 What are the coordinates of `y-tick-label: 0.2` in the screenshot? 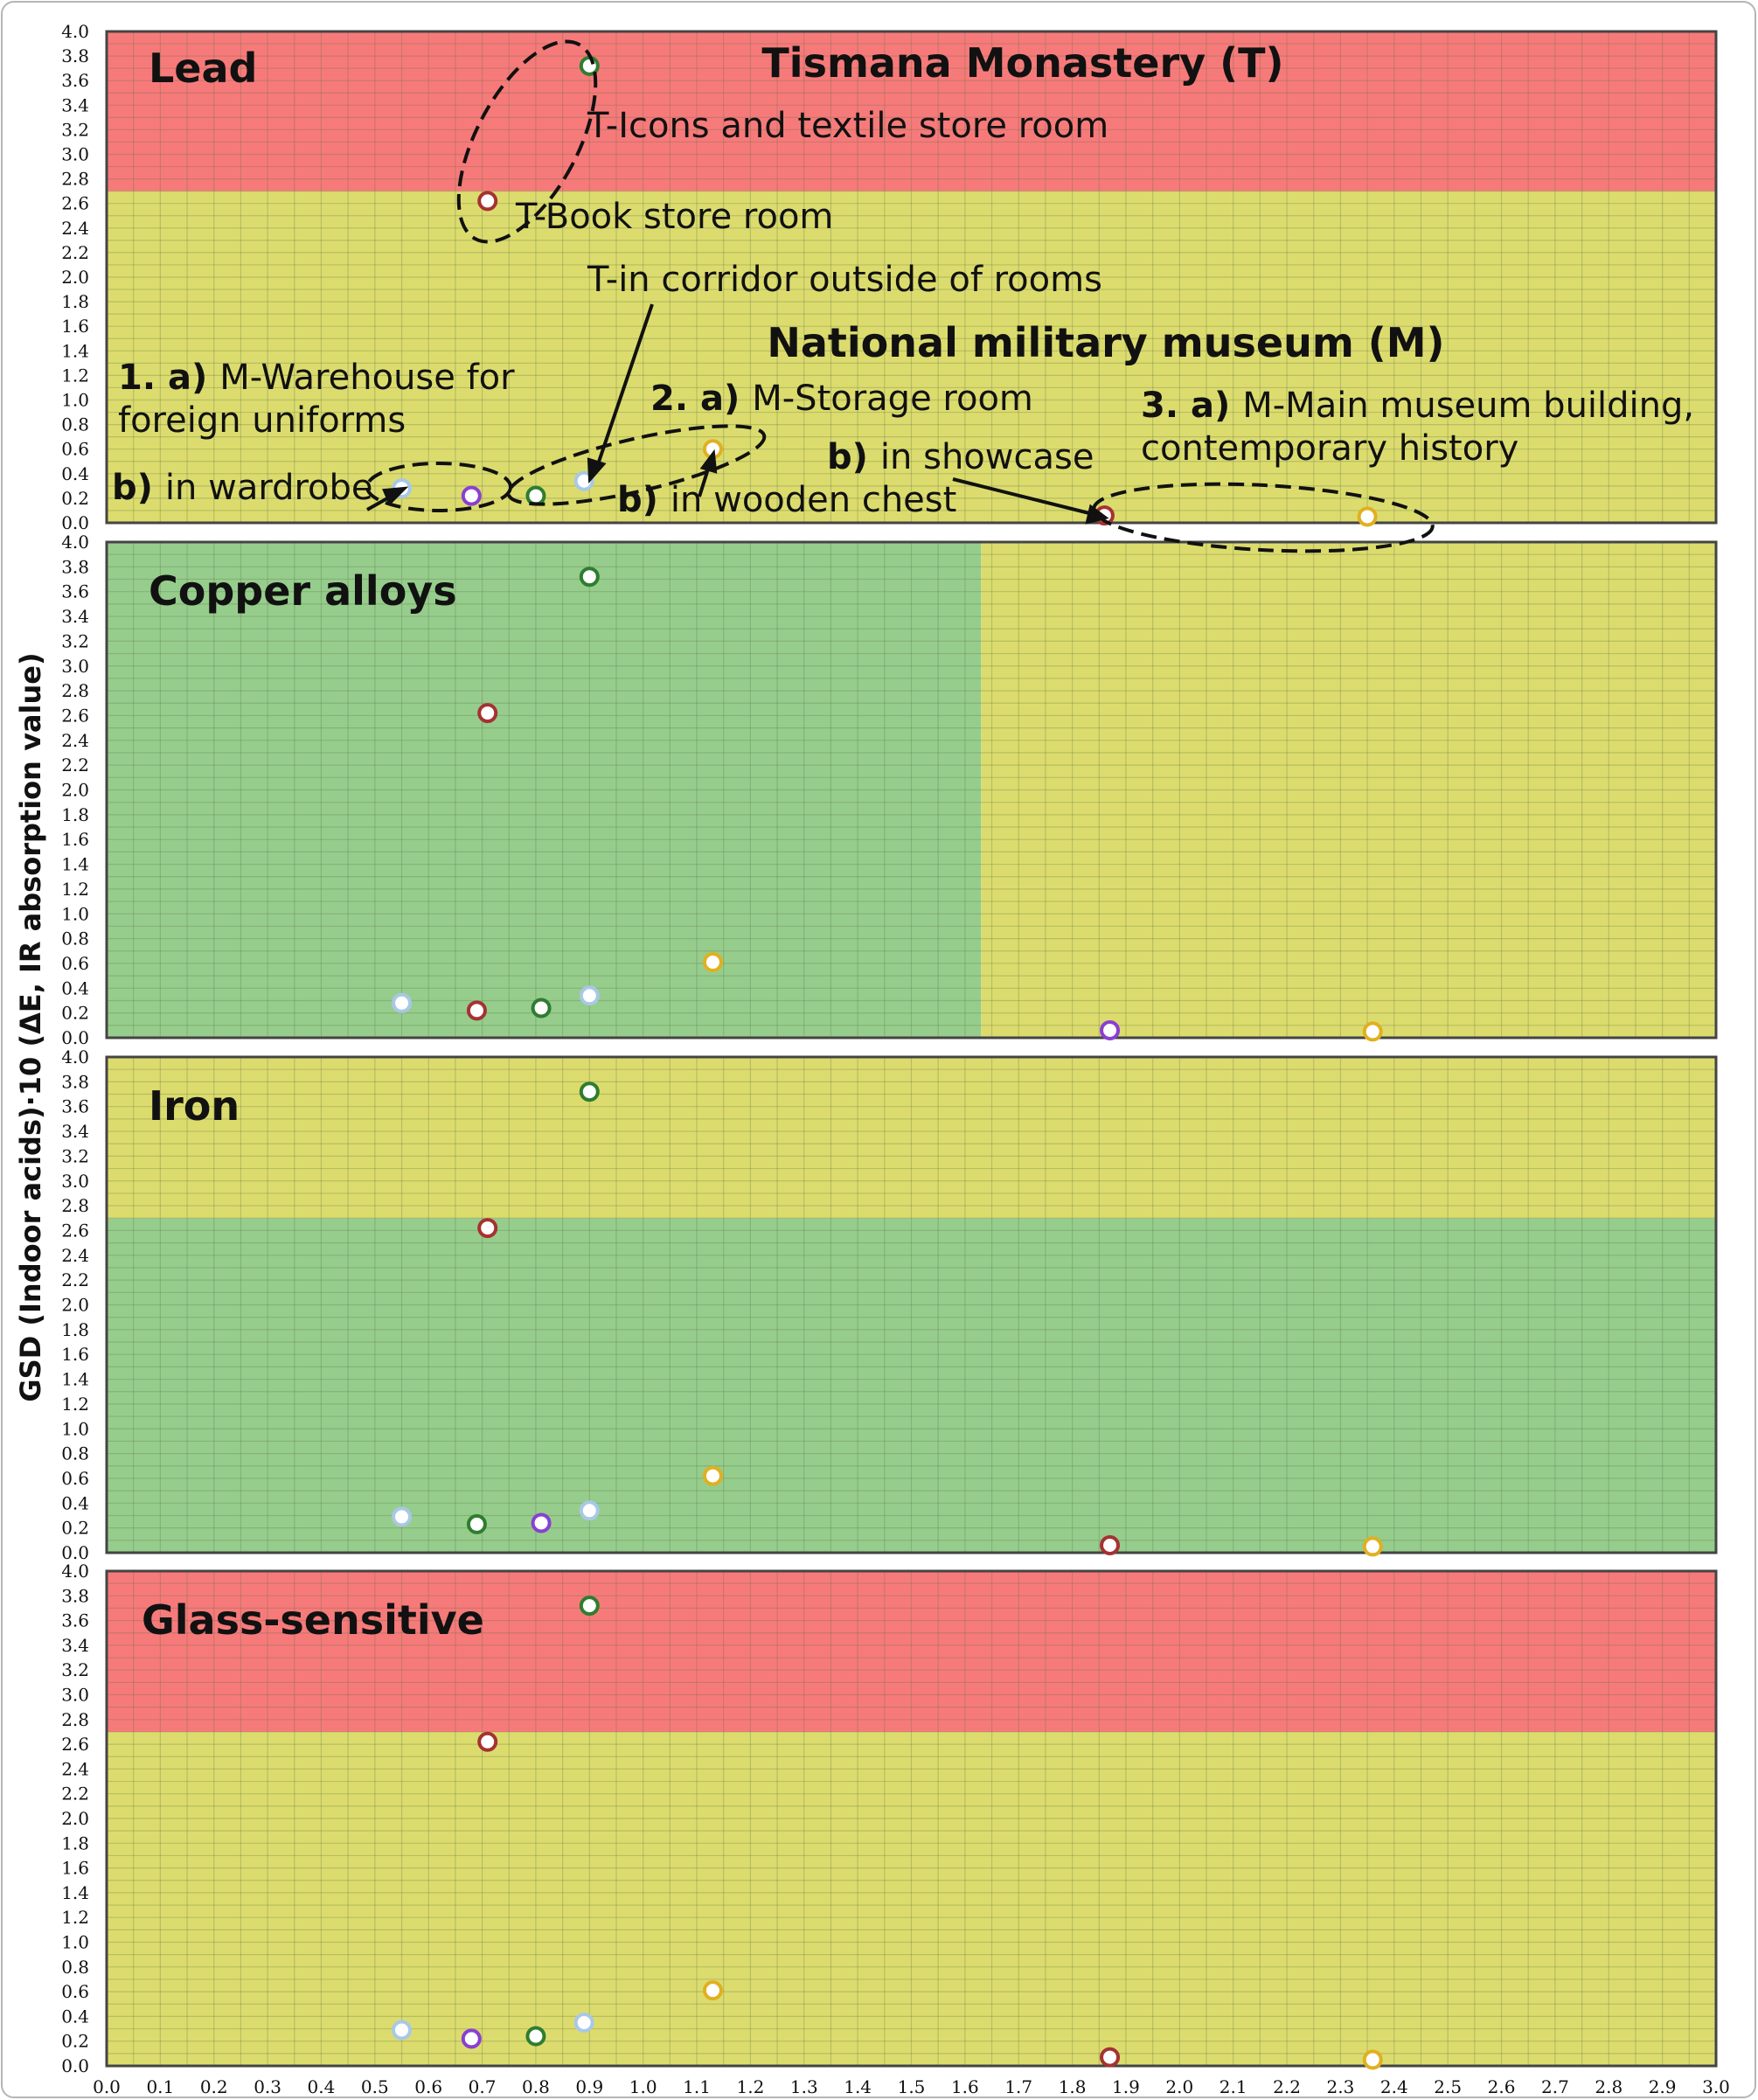 It's located at (75, 1014).